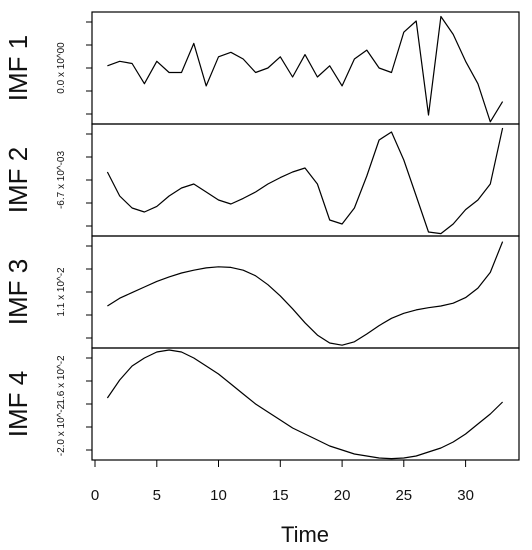 The image size is (532, 550). I want to click on x-tick-label: 15, so click(280, 495).